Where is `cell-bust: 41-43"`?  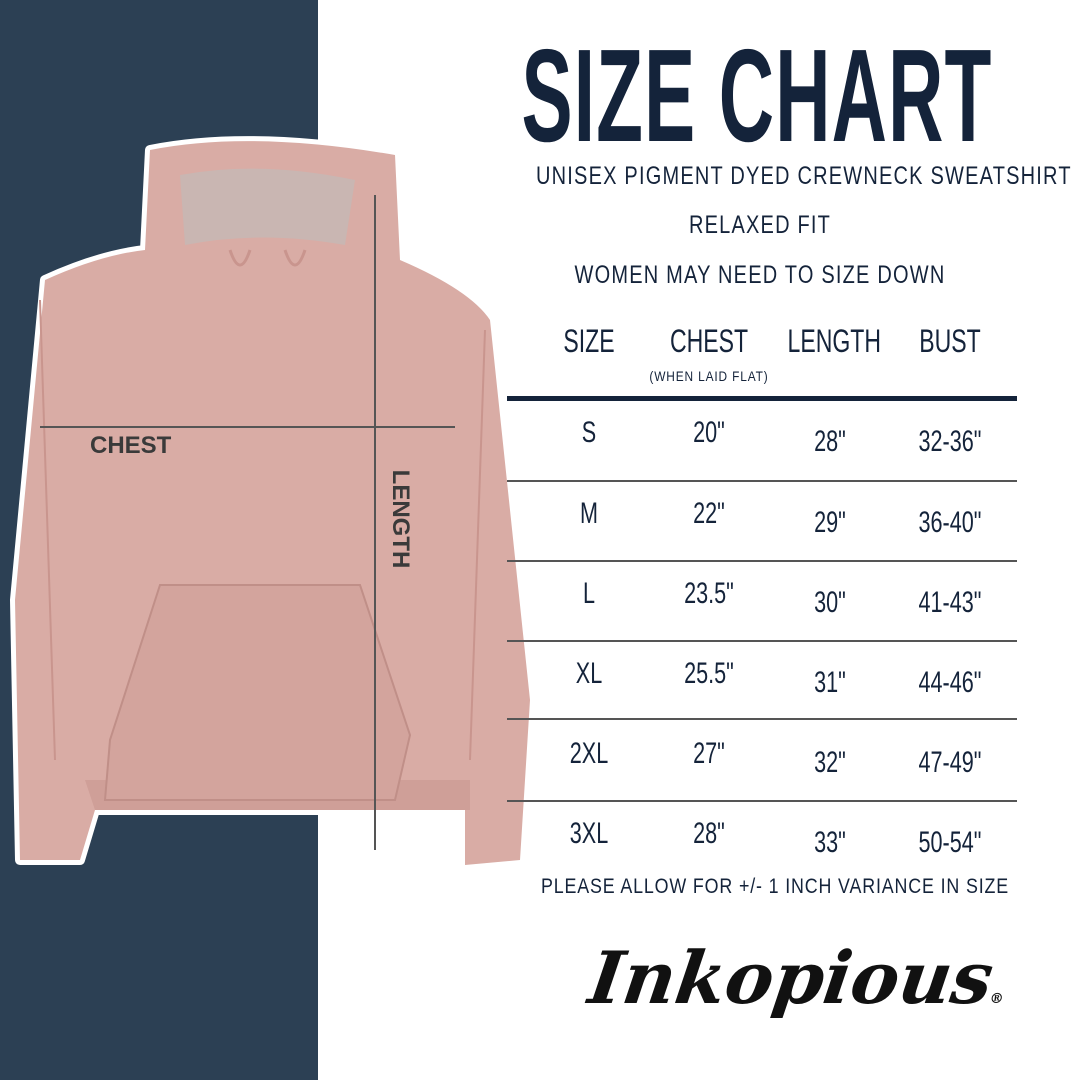
cell-bust: 41-43" is located at coordinates (950, 602).